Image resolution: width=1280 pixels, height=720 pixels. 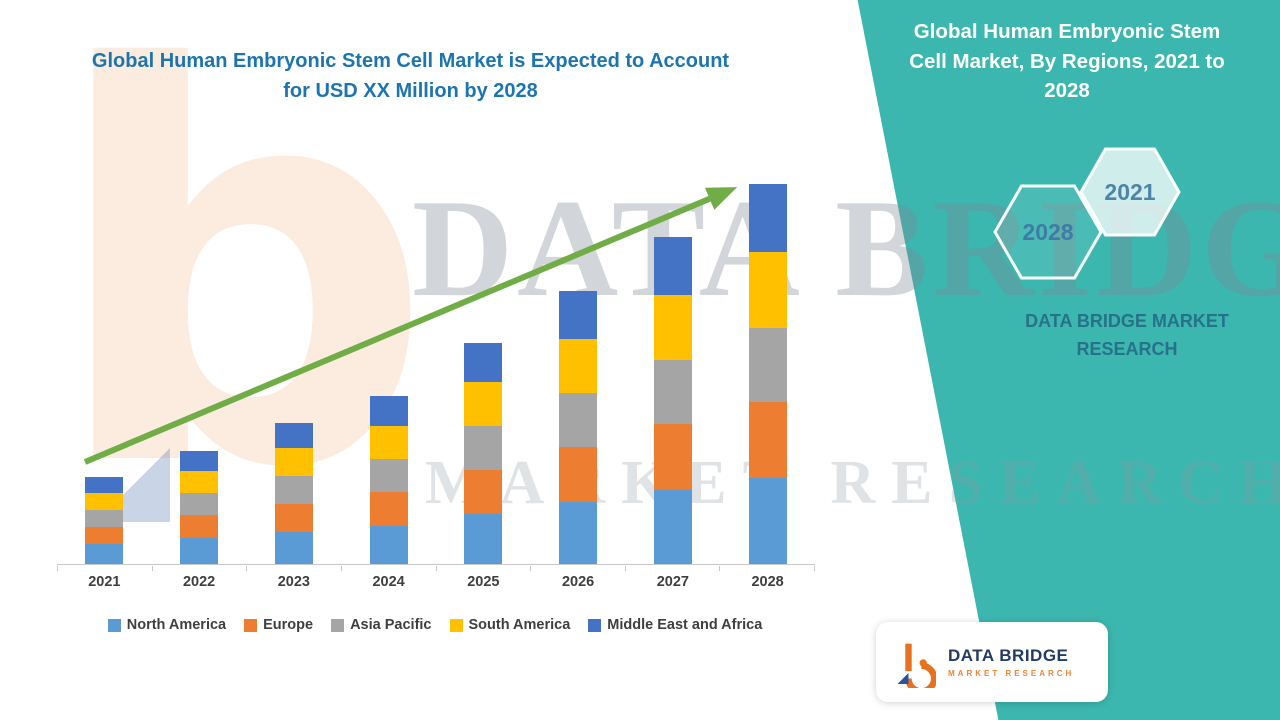 I want to click on bar-column-2026, so click(x=578, y=374).